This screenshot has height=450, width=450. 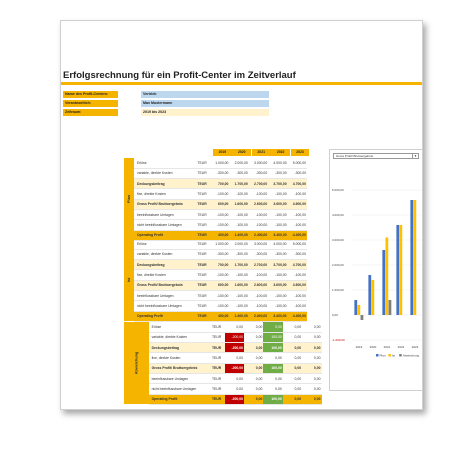 I want to click on value-cell: 1.400,00, so click(x=239, y=316).